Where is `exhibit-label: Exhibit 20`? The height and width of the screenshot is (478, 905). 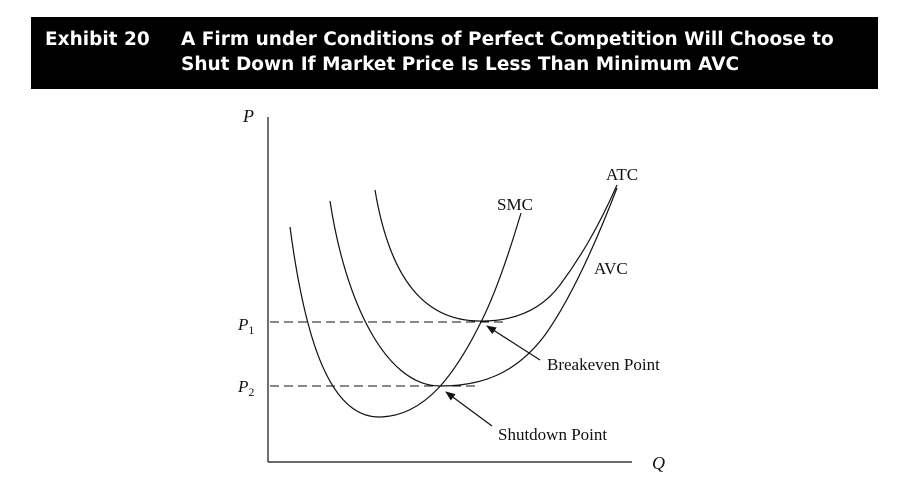
exhibit-label: Exhibit 20 is located at coordinates (97, 39).